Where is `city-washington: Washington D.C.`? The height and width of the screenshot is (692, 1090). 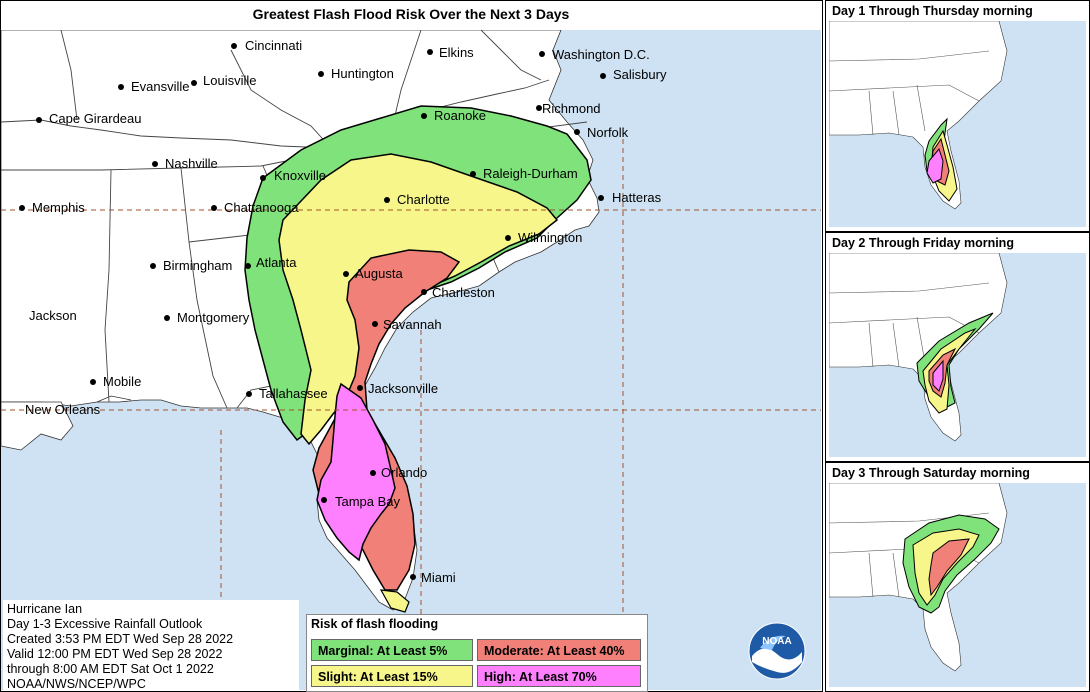 city-washington: Washington D.C. is located at coordinates (601, 54).